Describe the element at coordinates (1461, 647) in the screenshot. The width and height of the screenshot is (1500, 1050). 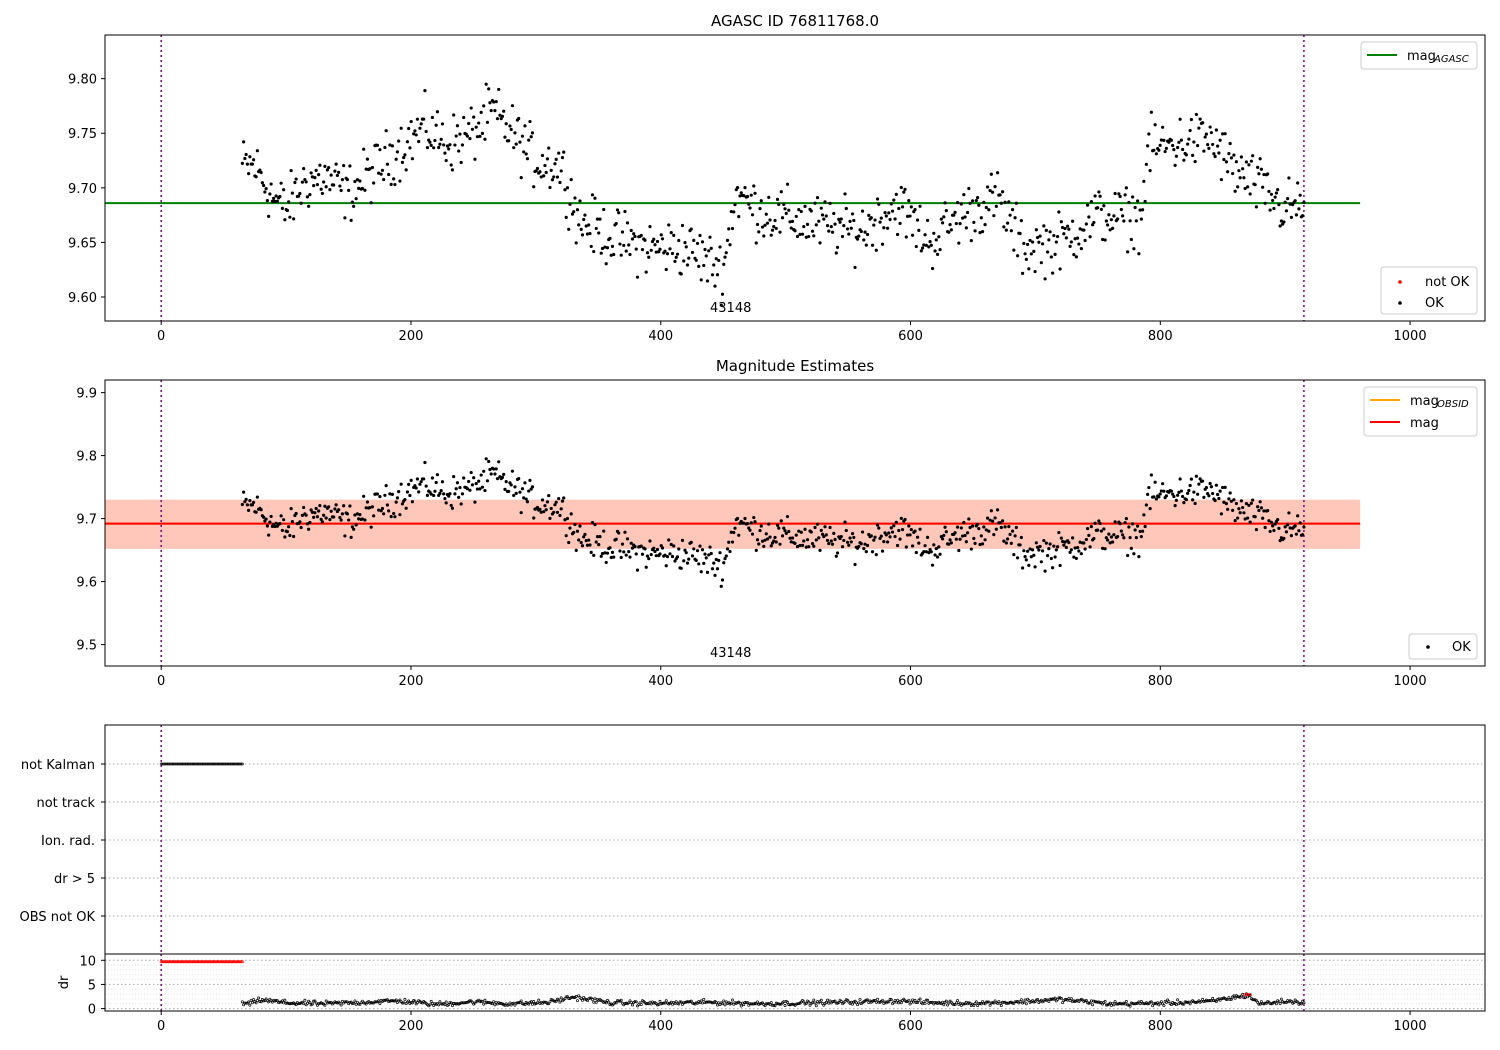
I see `legend-label: OK` at that location.